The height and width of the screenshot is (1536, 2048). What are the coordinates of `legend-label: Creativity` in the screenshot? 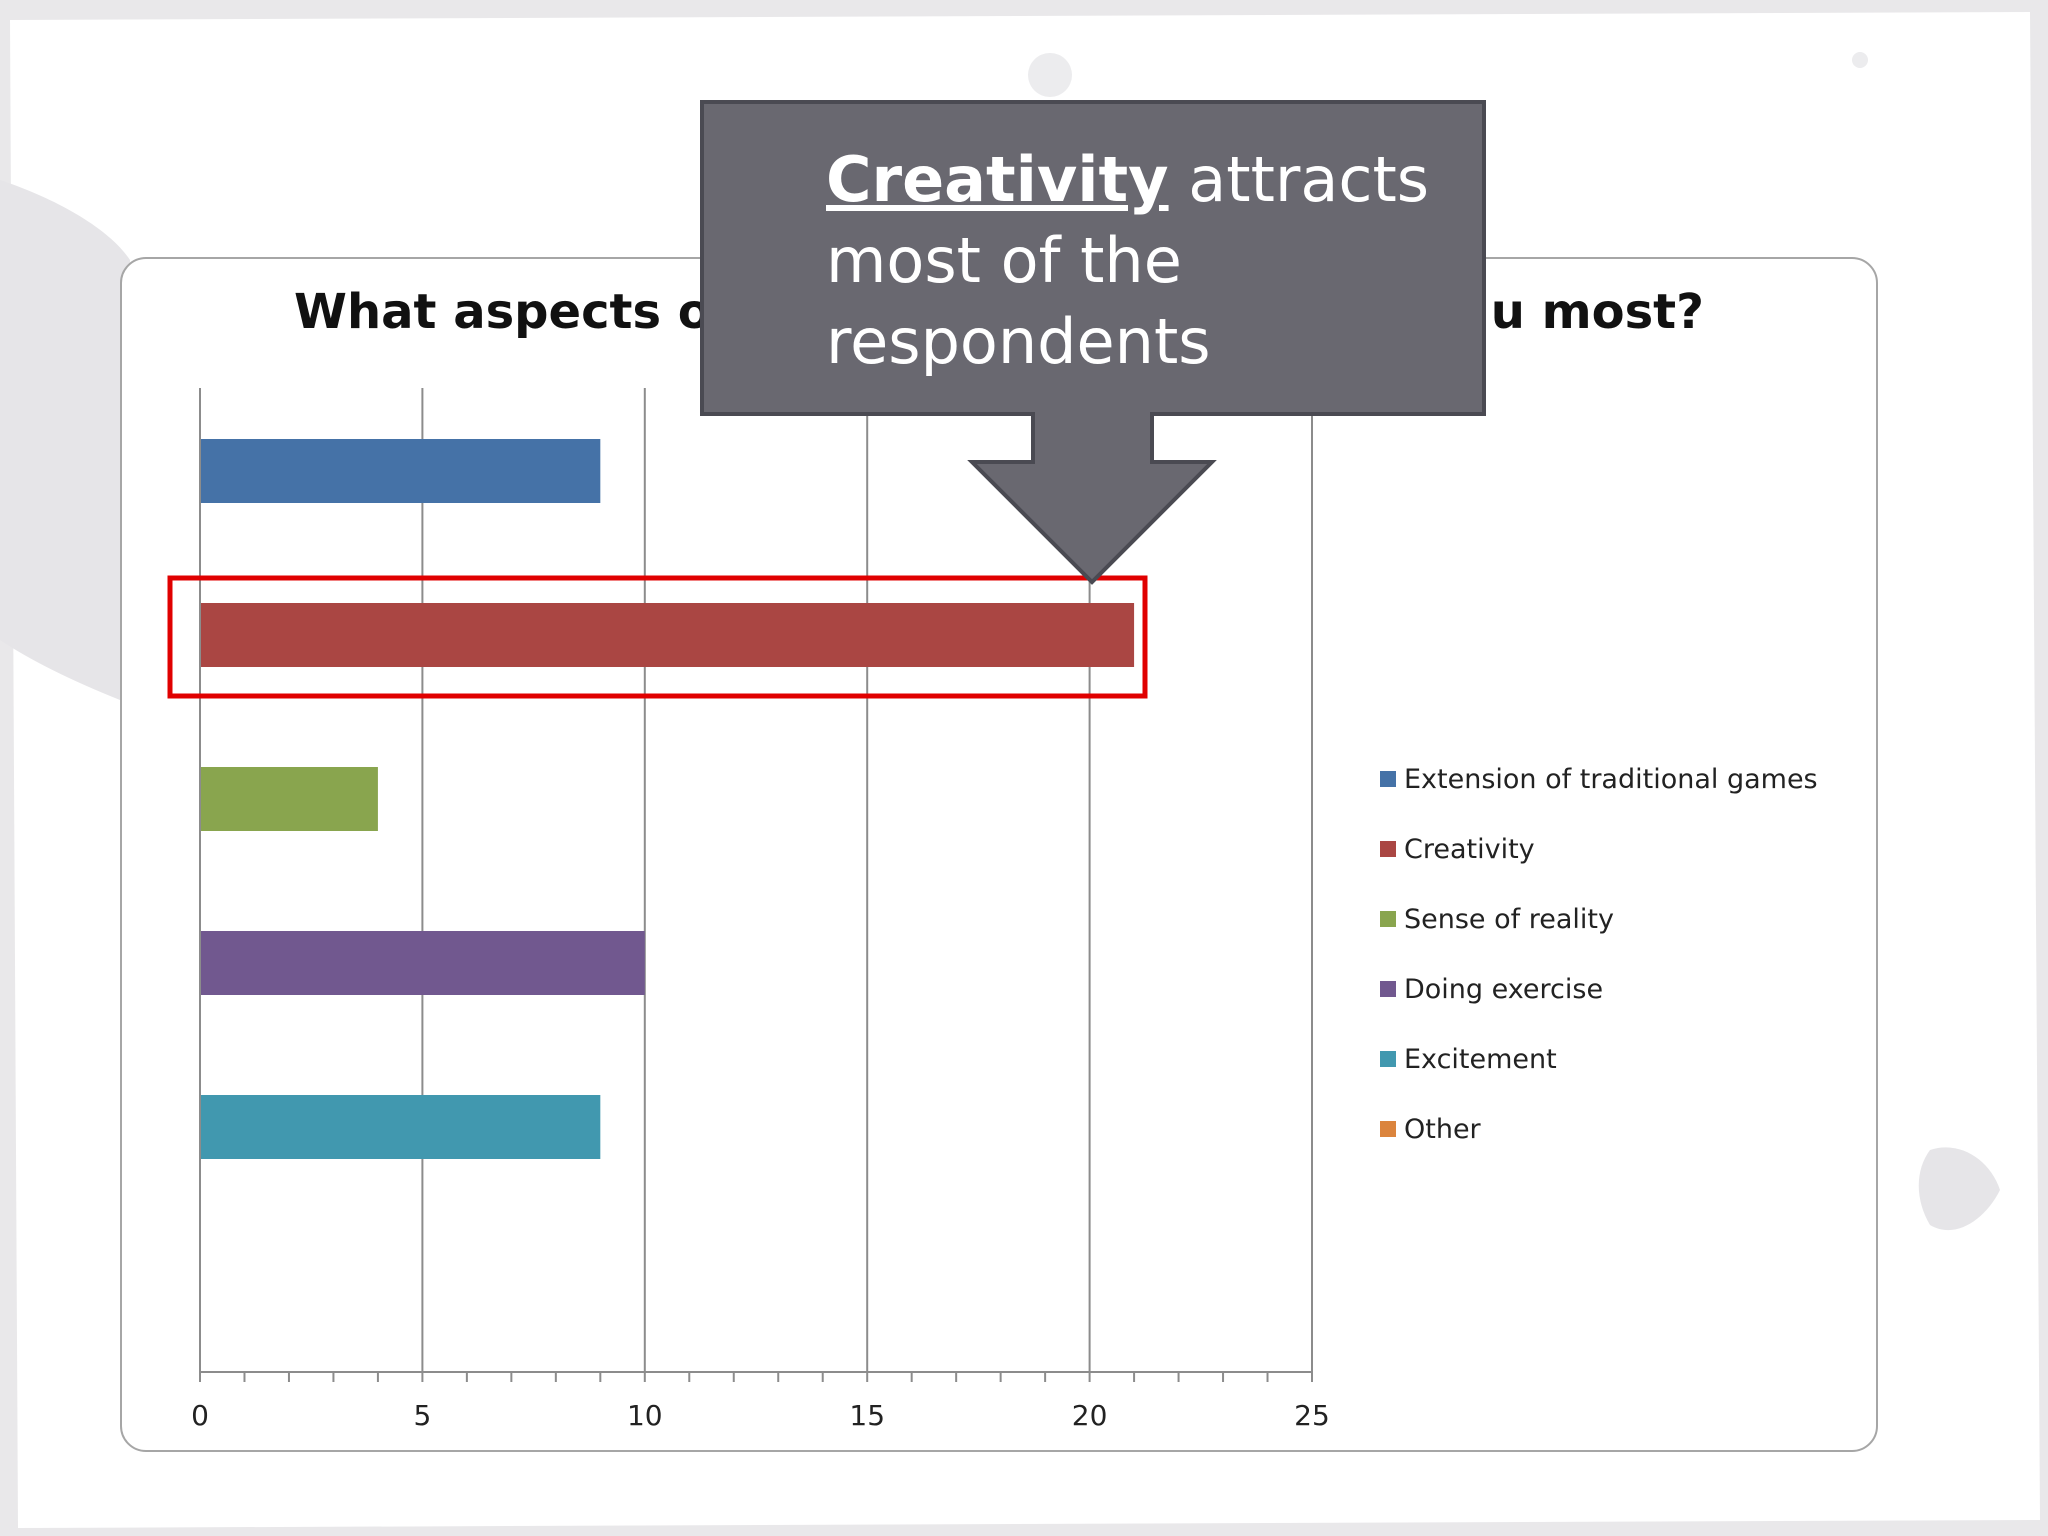 It's located at (1469, 849).